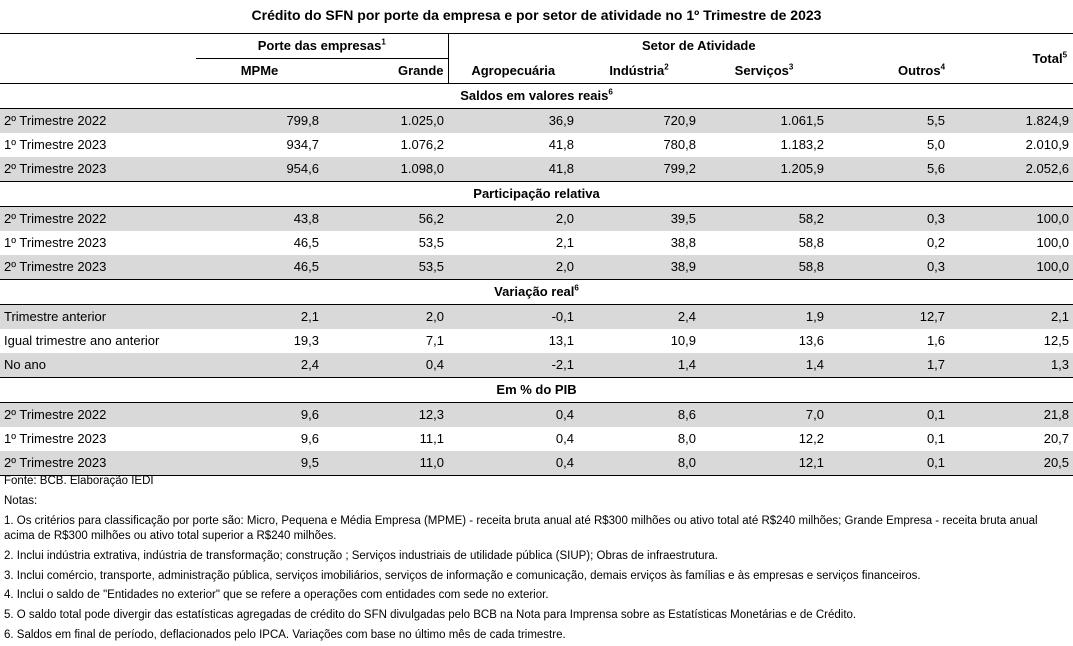 This screenshot has width=1073, height=646. What do you see at coordinates (536, 96) in the screenshot?
I see `section-title: Saldos em valores reais6` at bounding box center [536, 96].